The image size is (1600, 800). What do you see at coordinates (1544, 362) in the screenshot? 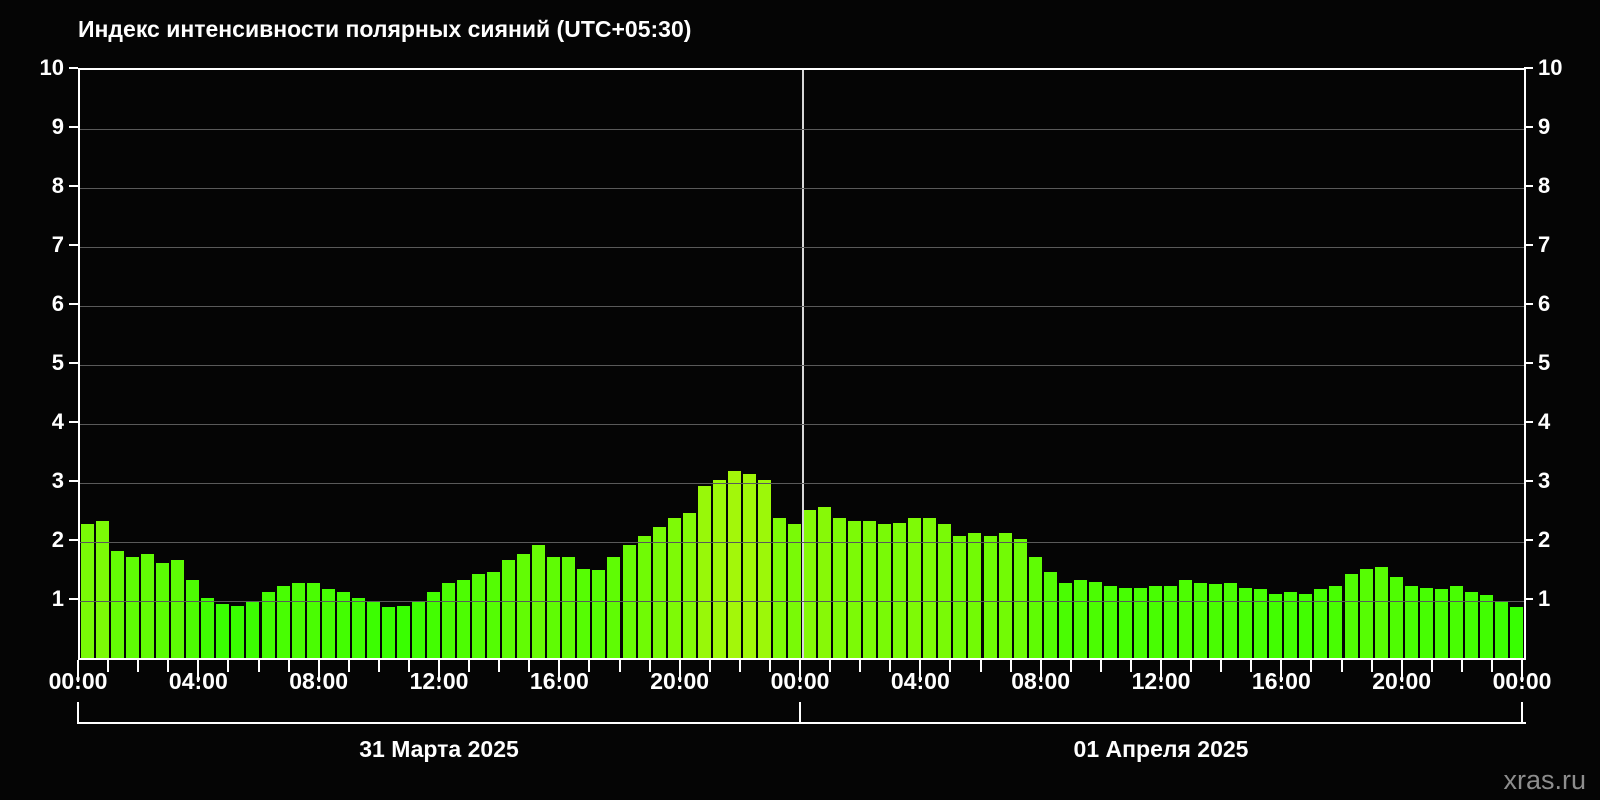
I see `y-tick-label-right-5: 5` at bounding box center [1544, 362].